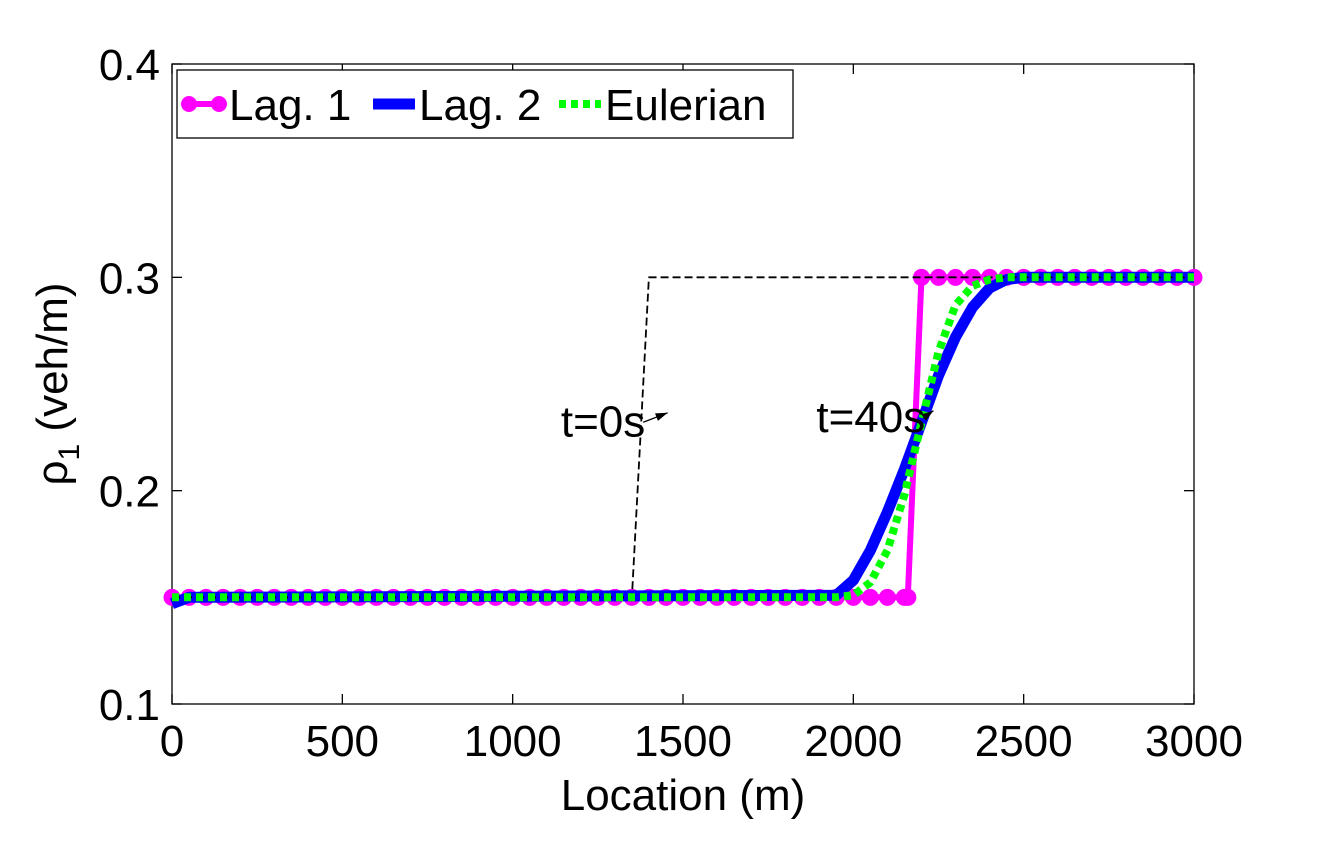  I want to click on legend-label: Eulerian, so click(685, 105).